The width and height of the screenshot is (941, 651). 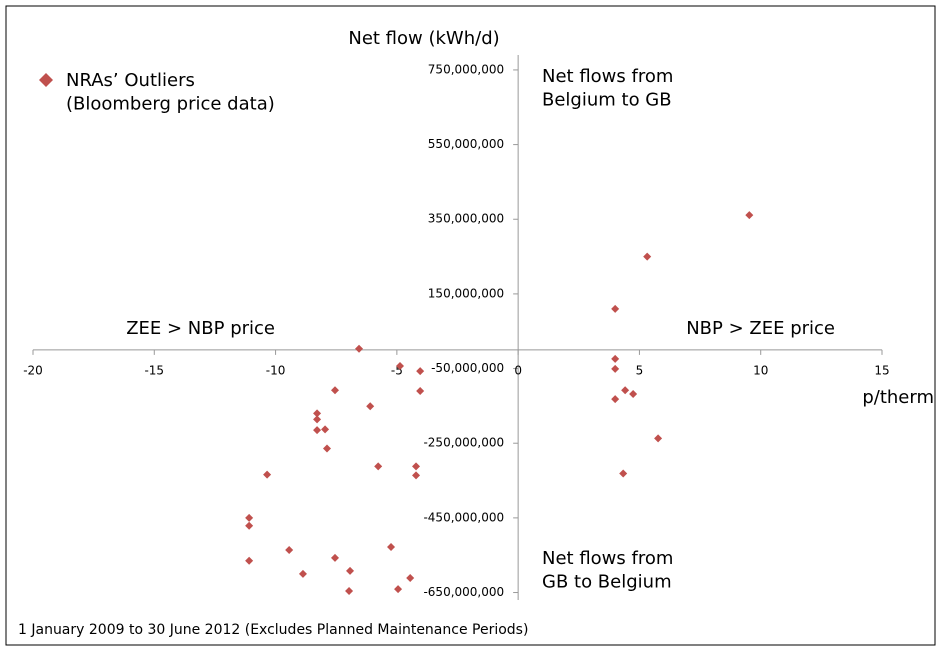 What do you see at coordinates (466, 144) in the screenshot?
I see `y-tick-label: 550,000,000` at bounding box center [466, 144].